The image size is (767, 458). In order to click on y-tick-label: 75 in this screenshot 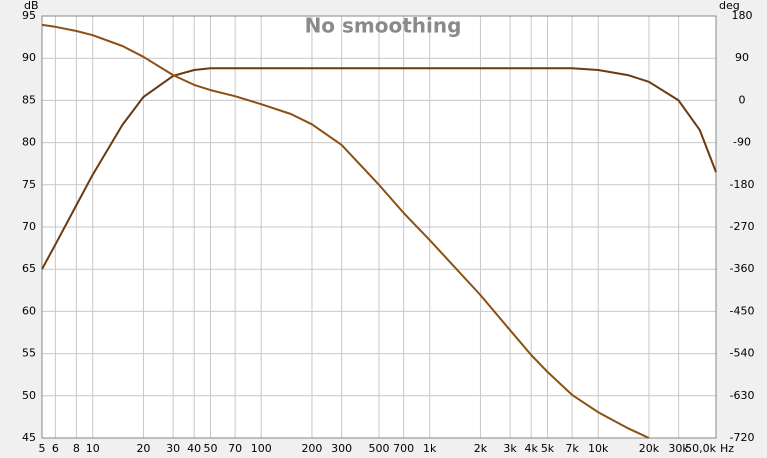, I will do `click(29, 184)`.